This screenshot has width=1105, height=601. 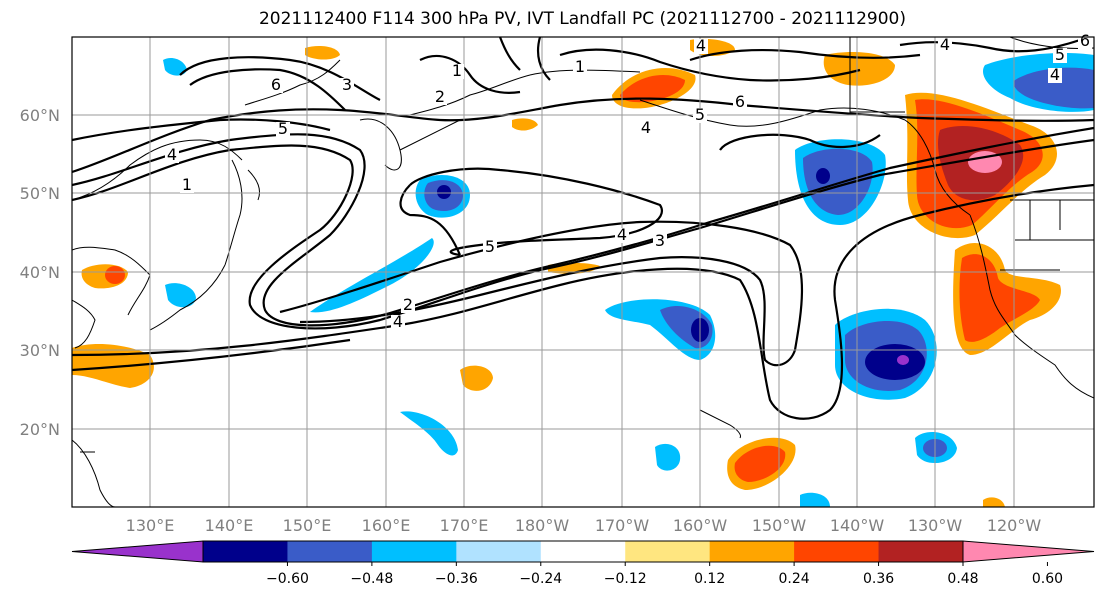 What do you see at coordinates (40, 350) in the screenshot?
I see `lat-label: 30°N` at bounding box center [40, 350].